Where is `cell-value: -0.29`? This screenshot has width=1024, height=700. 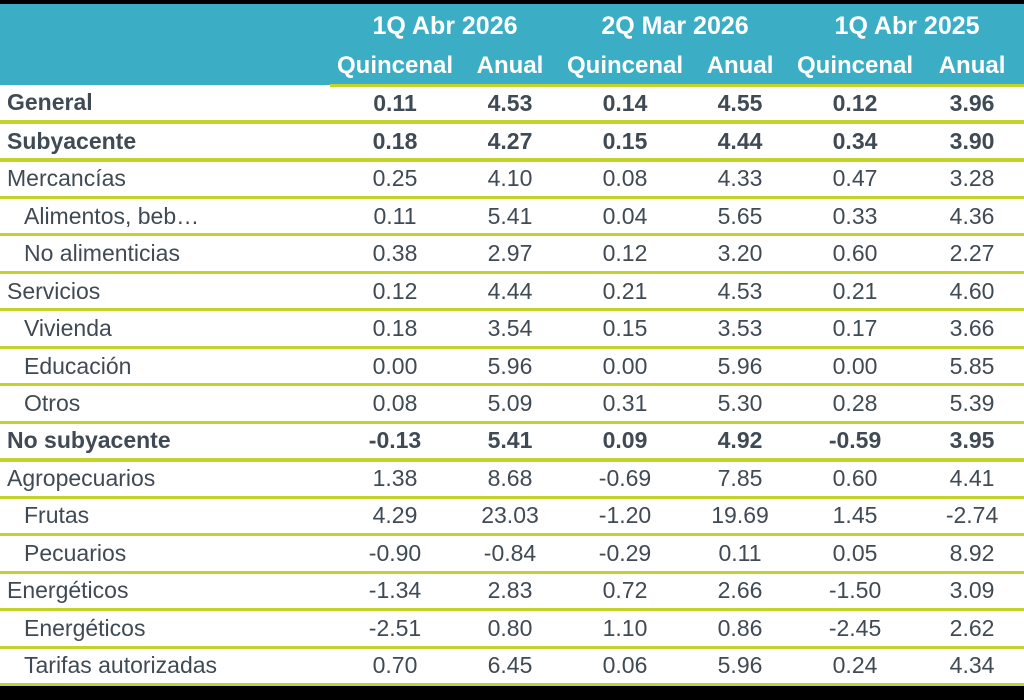 cell-value: -0.29 is located at coordinates (625, 554).